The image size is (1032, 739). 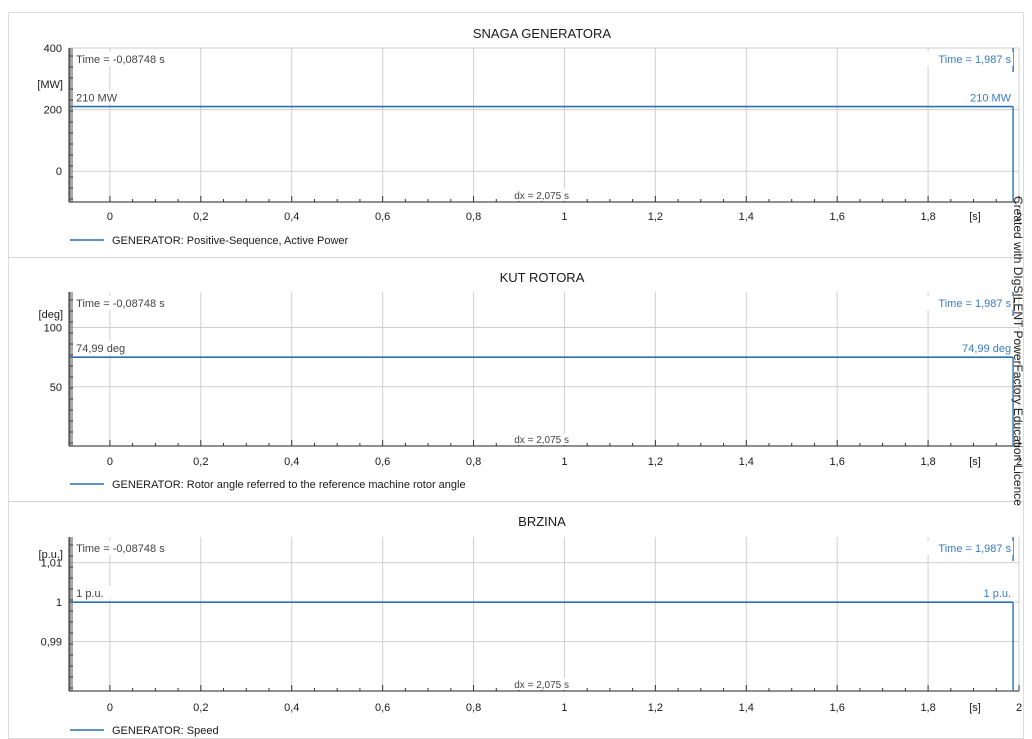 I want to click on y-axis-label: [p.u.], so click(x=51, y=555).